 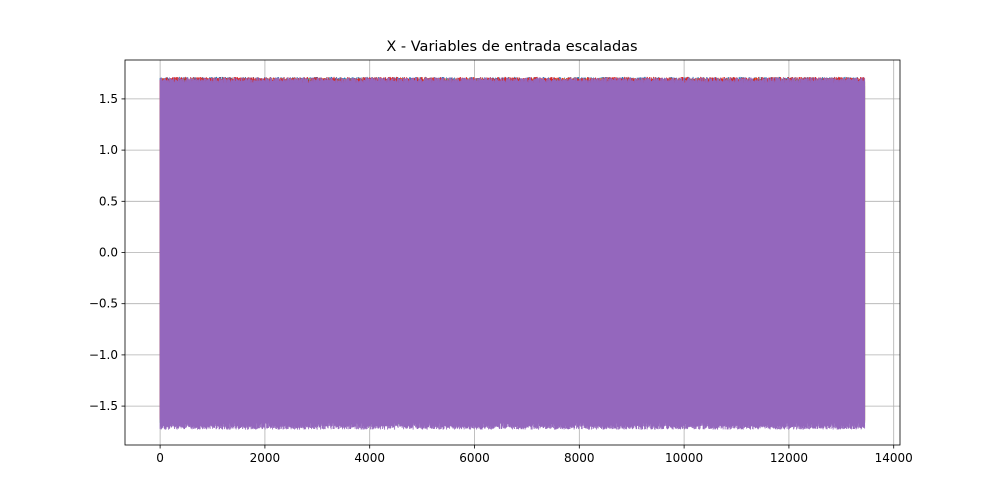 What do you see at coordinates (579, 458) in the screenshot?
I see `x-tick-label: 8000` at bounding box center [579, 458].